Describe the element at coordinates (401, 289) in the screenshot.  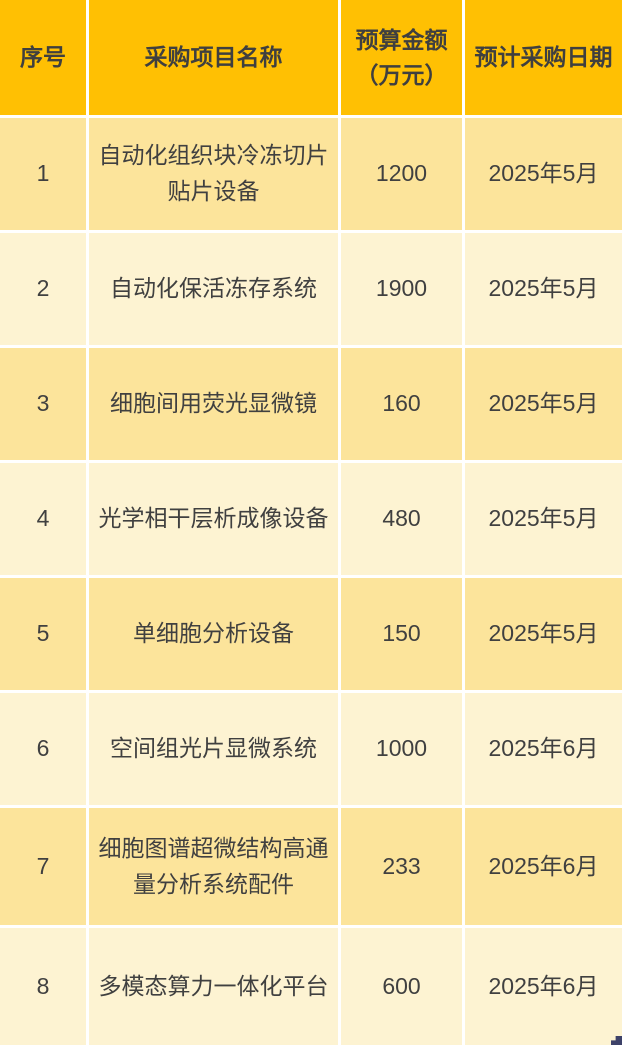
I see `cell-budget: 1900` at that location.